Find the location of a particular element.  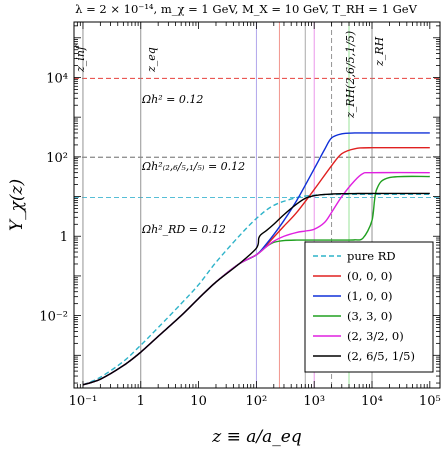

x-tick-label: 10⁴ is located at coordinates (372, 401).